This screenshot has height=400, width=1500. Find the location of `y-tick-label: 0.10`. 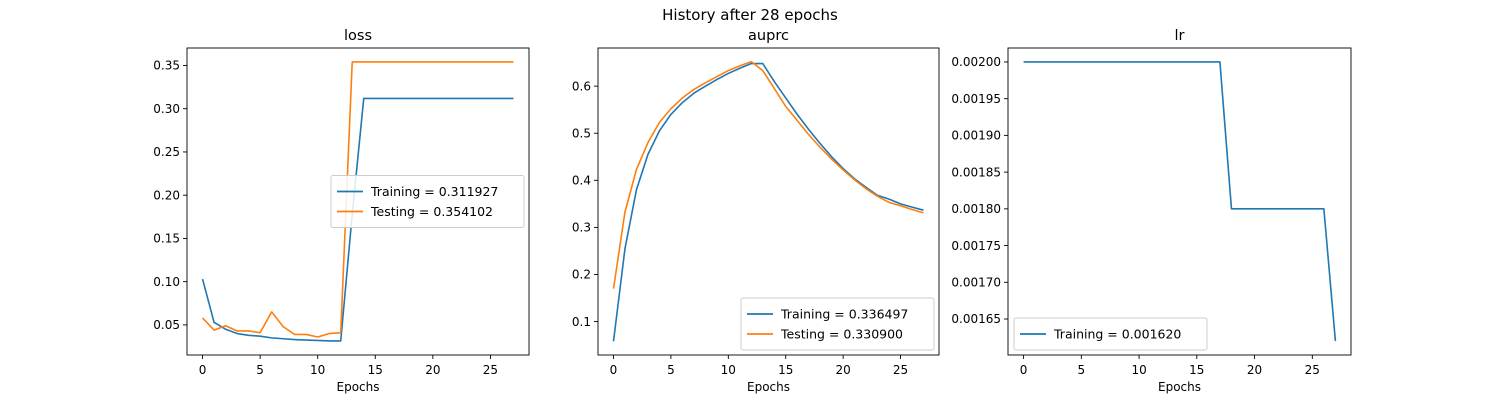

y-tick-label: 0.10 is located at coordinates (166, 282).